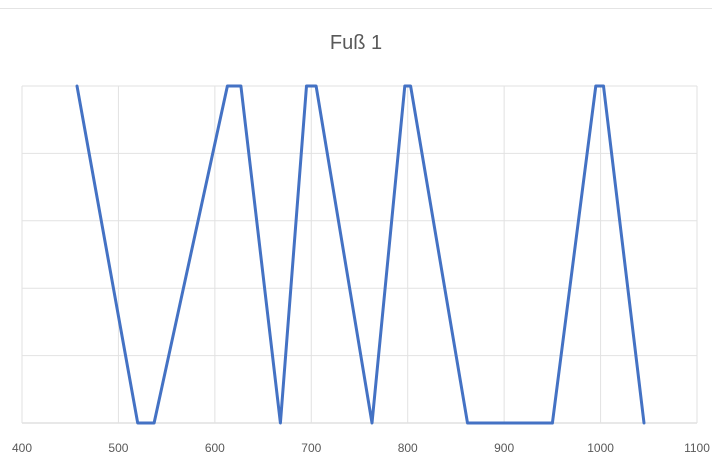 This screenshot has width=712, height=466. What do you see at coordinates (600, 448) in the screenshot?
I see `x-tick-label: 1000` at bounding box center [600, 448].